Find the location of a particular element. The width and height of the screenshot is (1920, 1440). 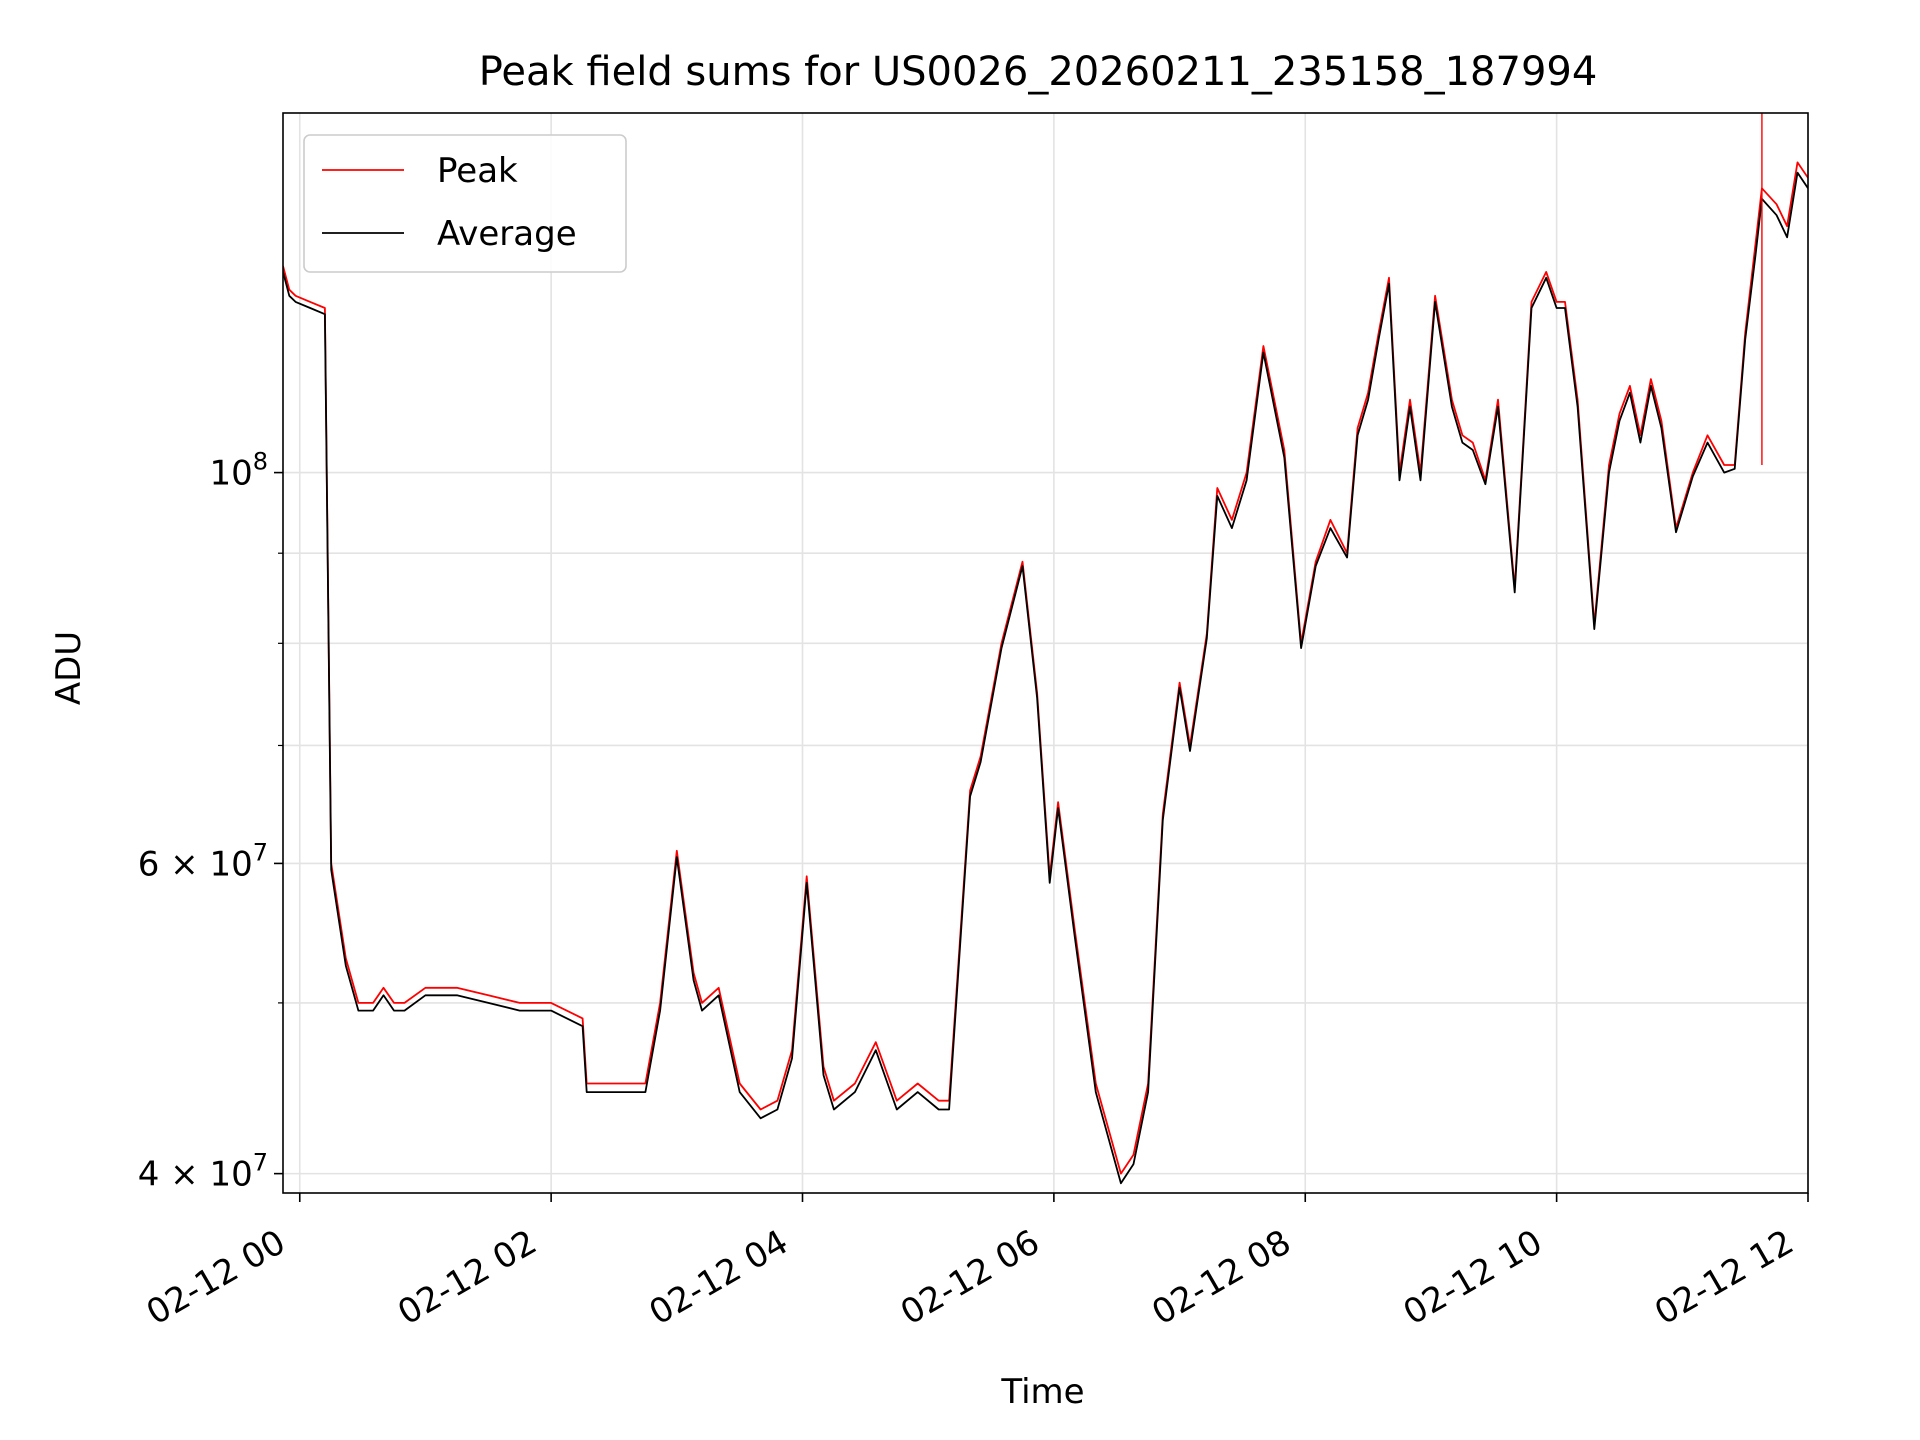

legend-peak-label: Peak is located at coordinates (477, 171).